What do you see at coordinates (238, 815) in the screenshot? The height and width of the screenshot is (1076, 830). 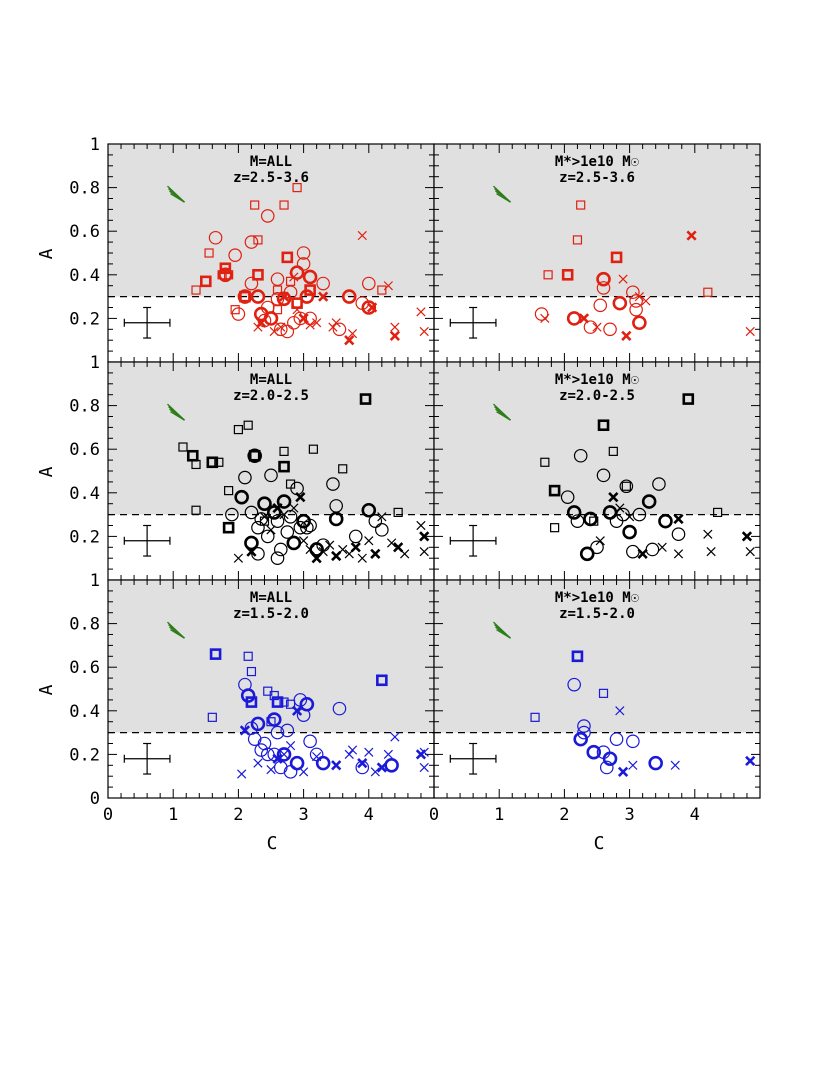 I see `x-tick-label: 2` at bounding box center [238, 815].